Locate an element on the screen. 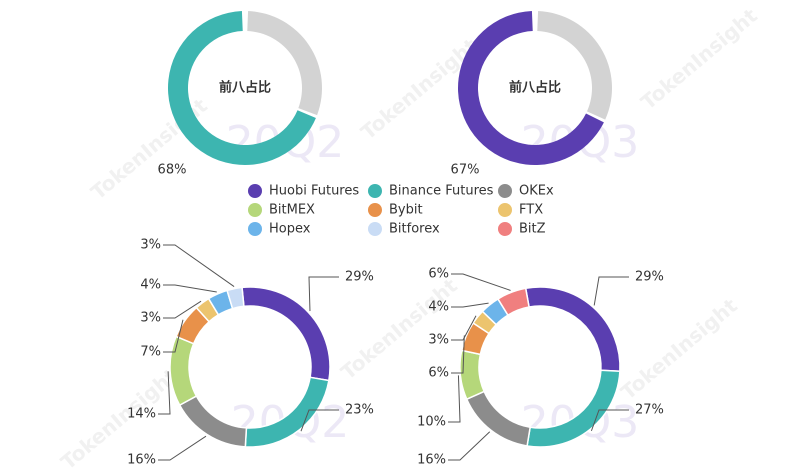  legend-label: Hopex is located at coordinates (290, 229).